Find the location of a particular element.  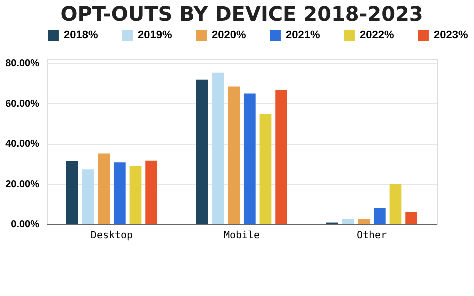

y-tick-label: 80.00% is located at coordinates (23, 64).